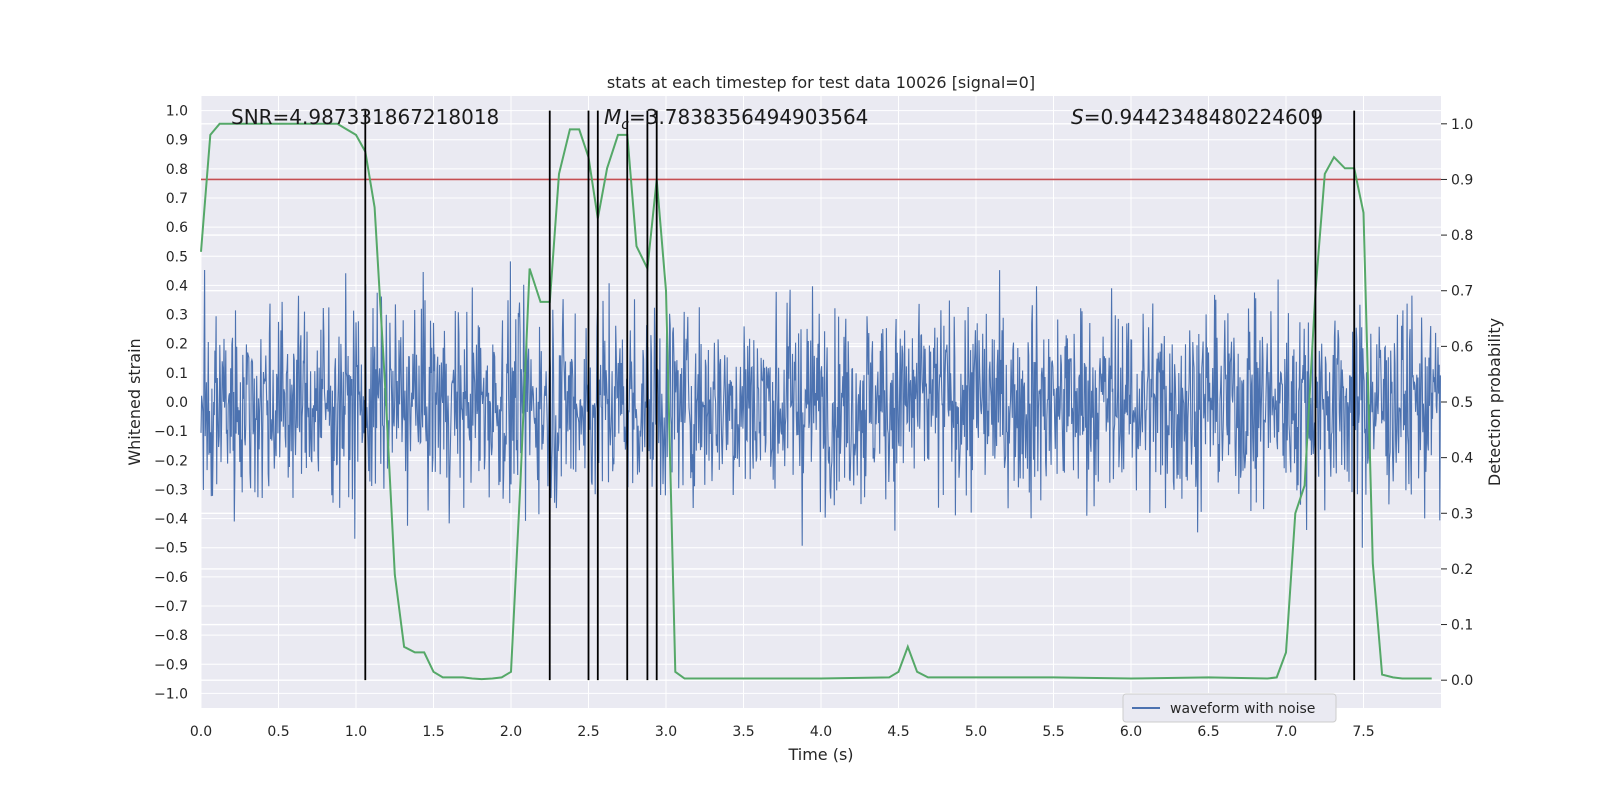 The image size is (1600, 800). What do you see at coordinates (898, 732) in the screenshot?
I see `x-tick-label-9: 4.5` at bounding box center [898, 732].